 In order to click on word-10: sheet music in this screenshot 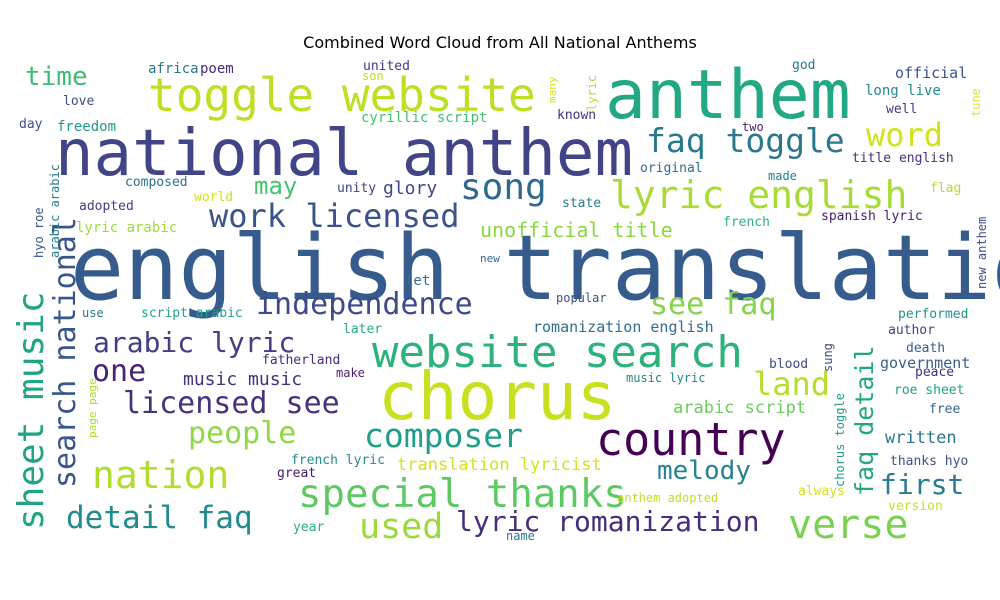, I will do `click(31, 410)`.